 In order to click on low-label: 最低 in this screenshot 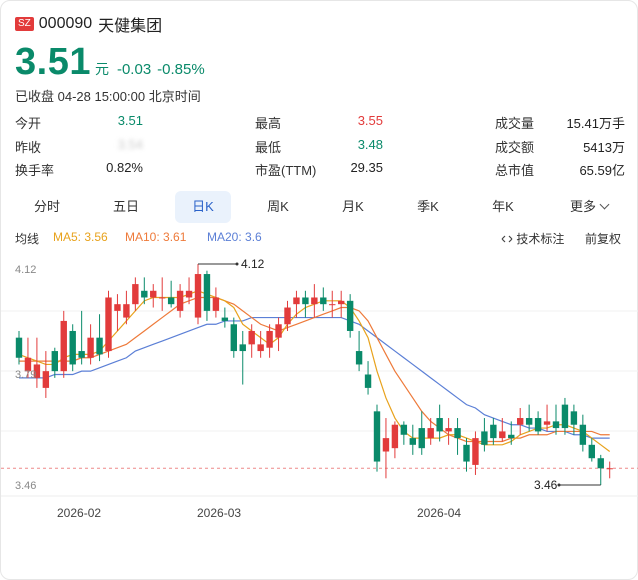, I will do `click(268, 147)`.